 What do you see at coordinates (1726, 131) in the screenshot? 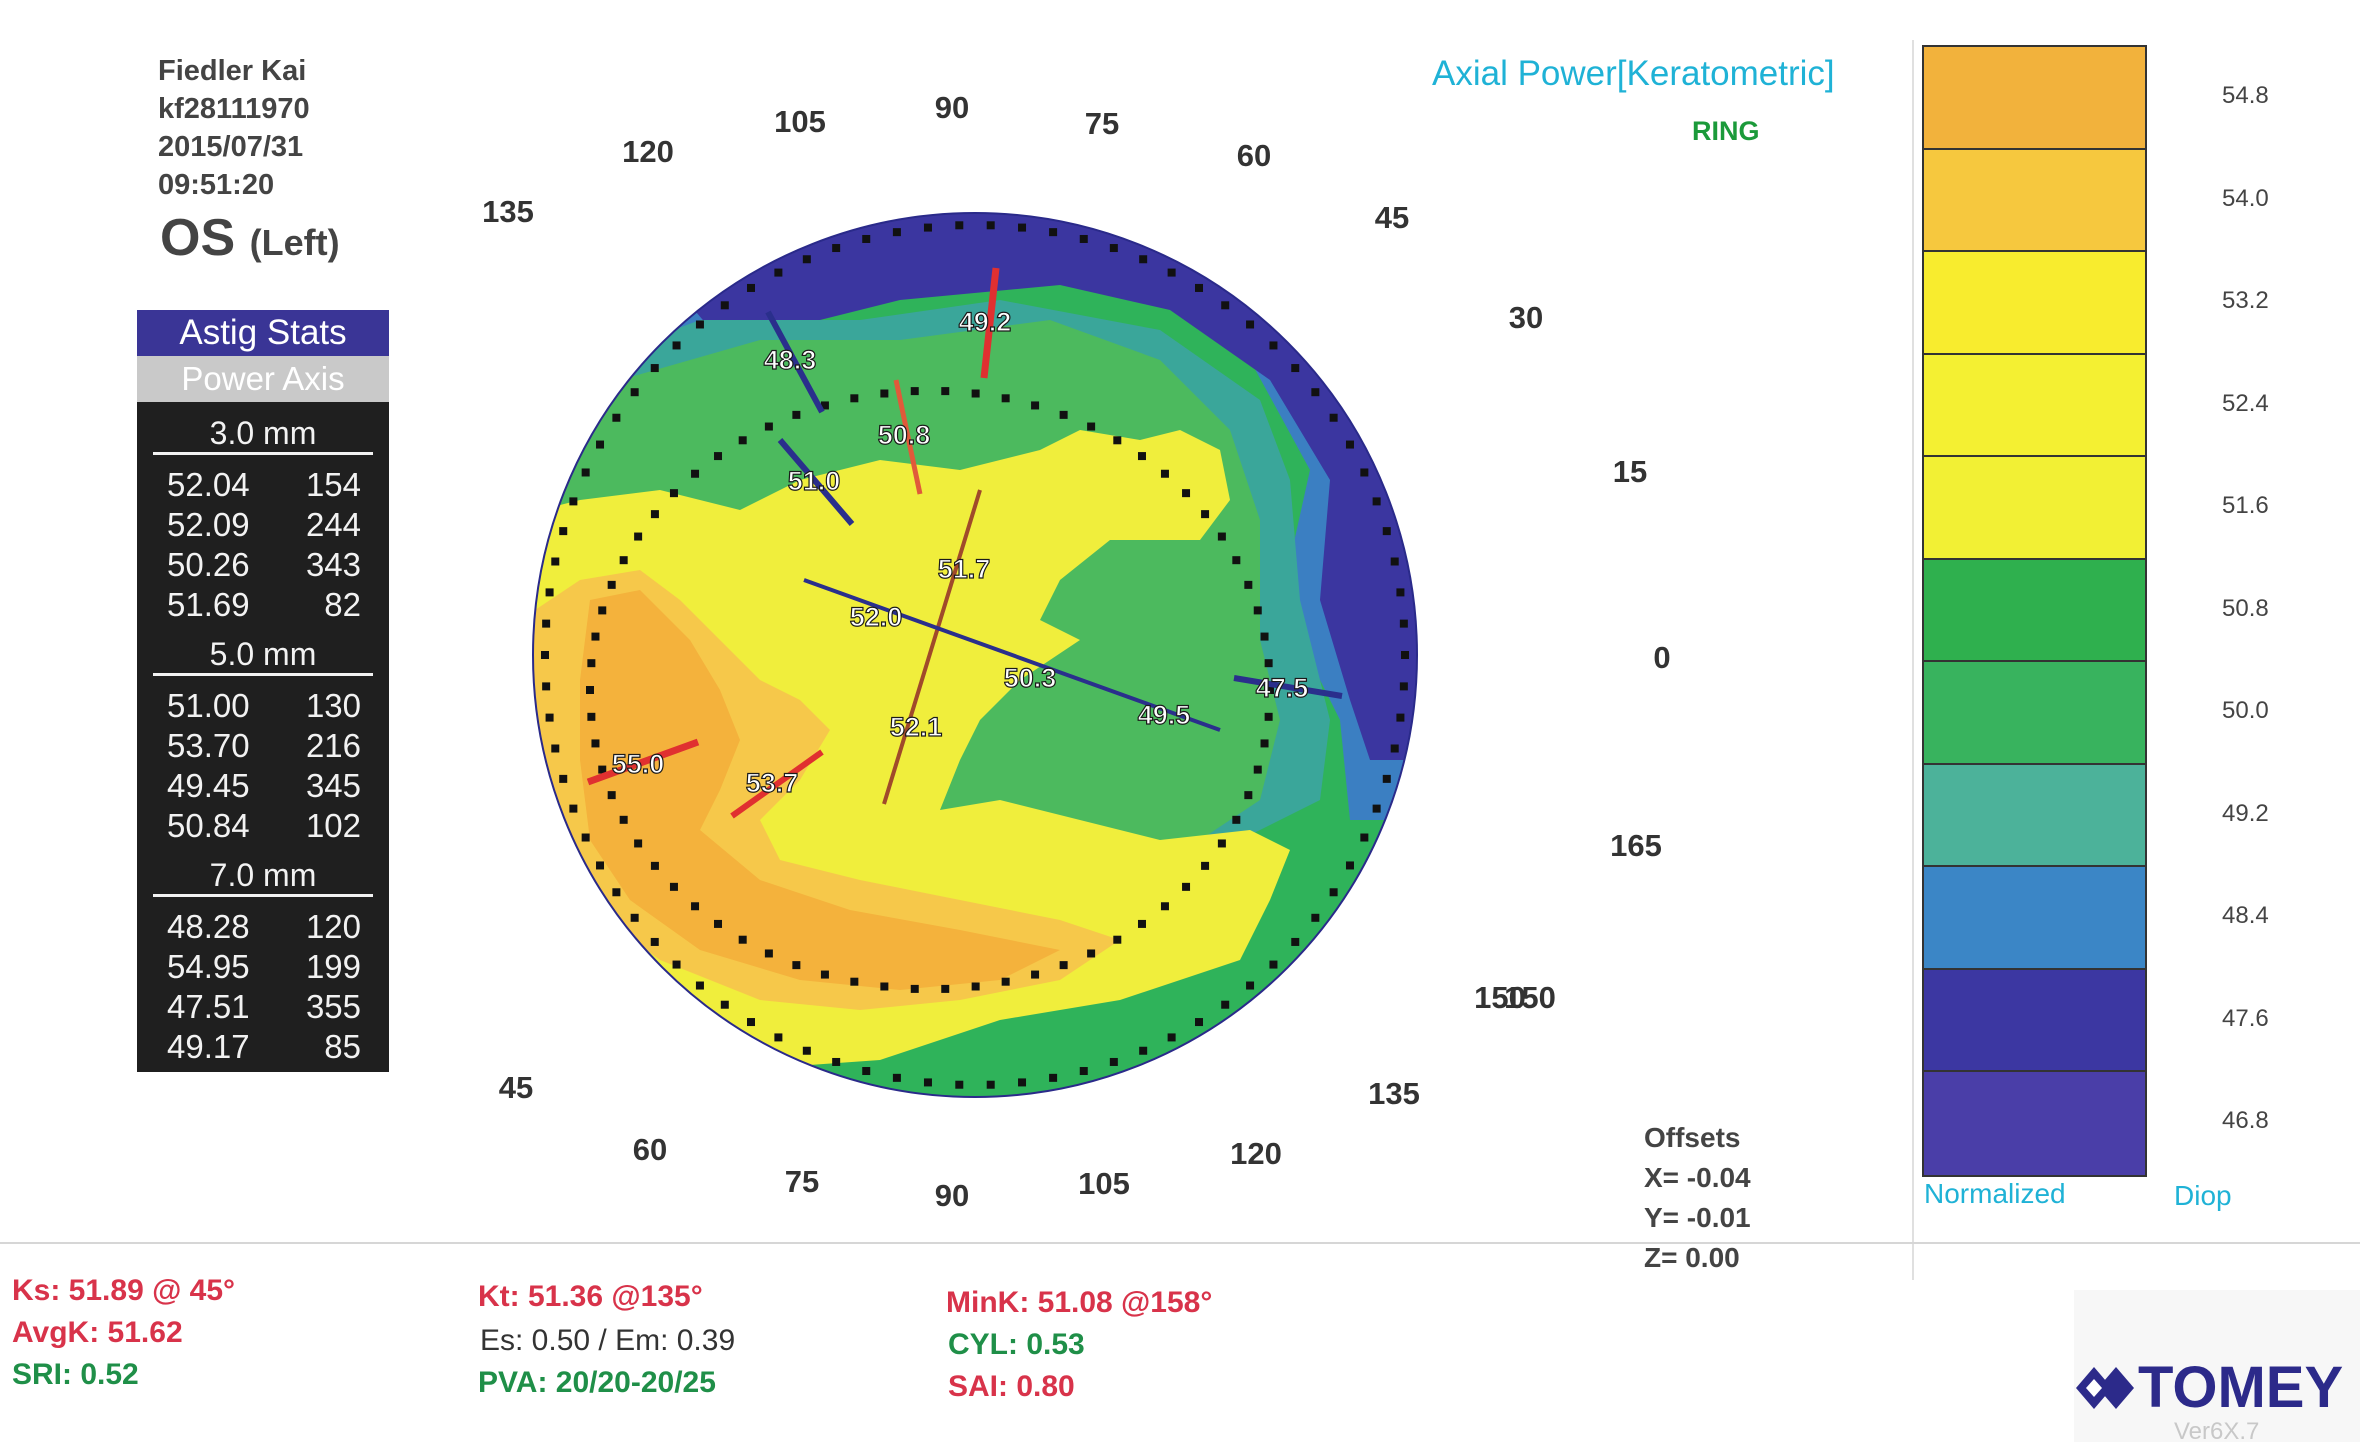
I see `ring-badge: RING` at bounding box center [1726, 131].